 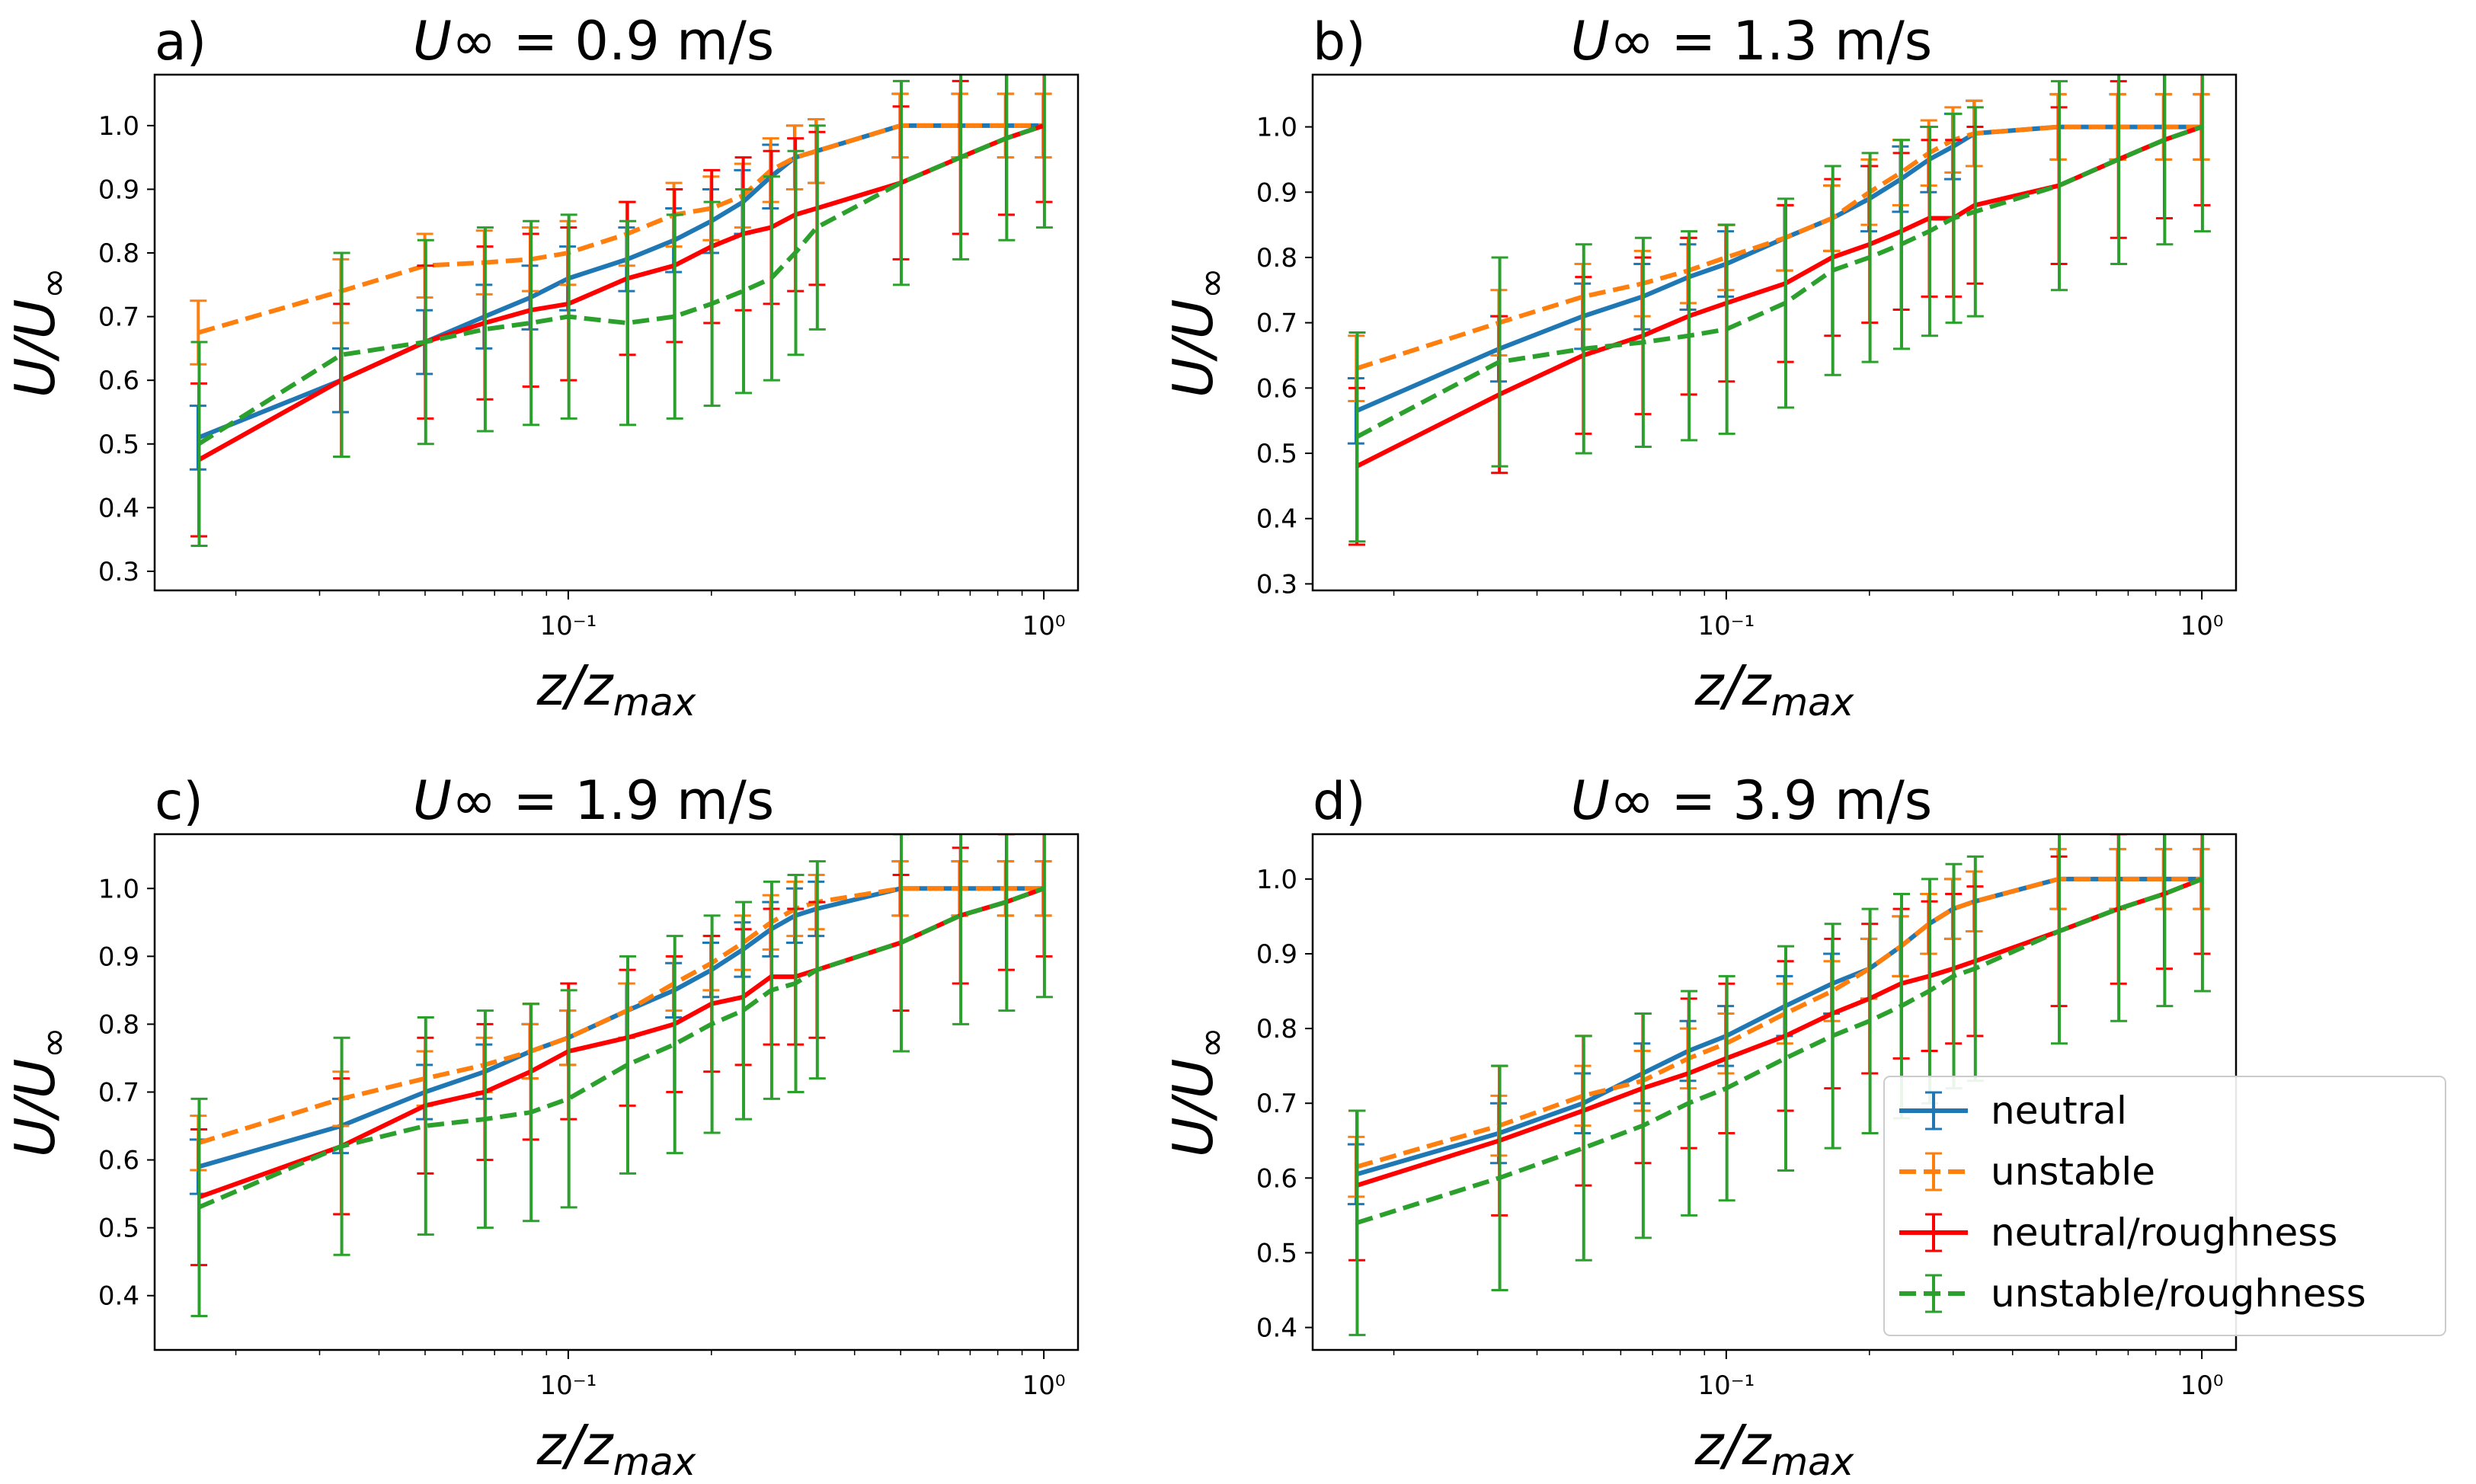 I want to click on title-value: = 1.9 m/s, so click(x=635, y=800).